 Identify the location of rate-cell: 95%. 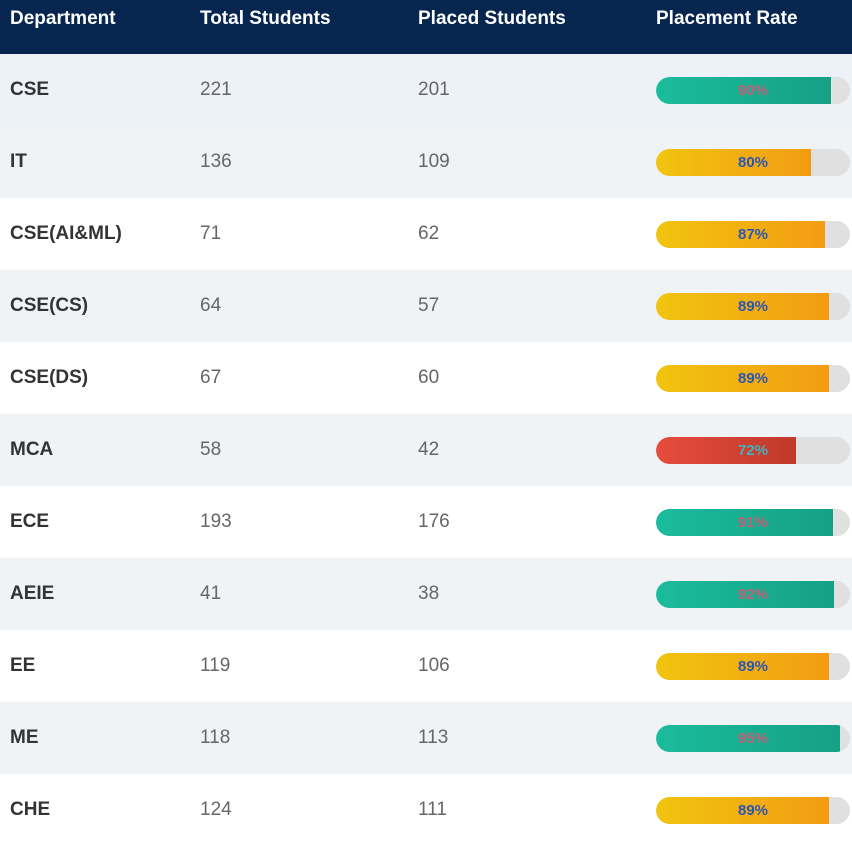
(754, 738).